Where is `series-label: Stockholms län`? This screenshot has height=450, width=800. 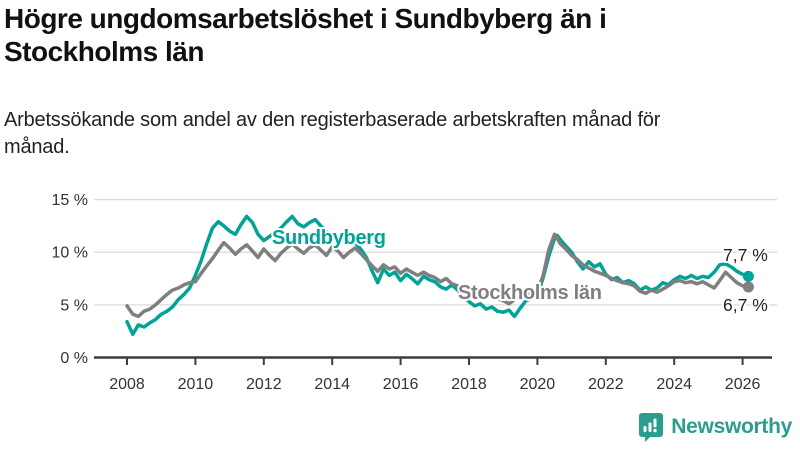
series-label: Stockholms län is located at coordinates (530, 293).